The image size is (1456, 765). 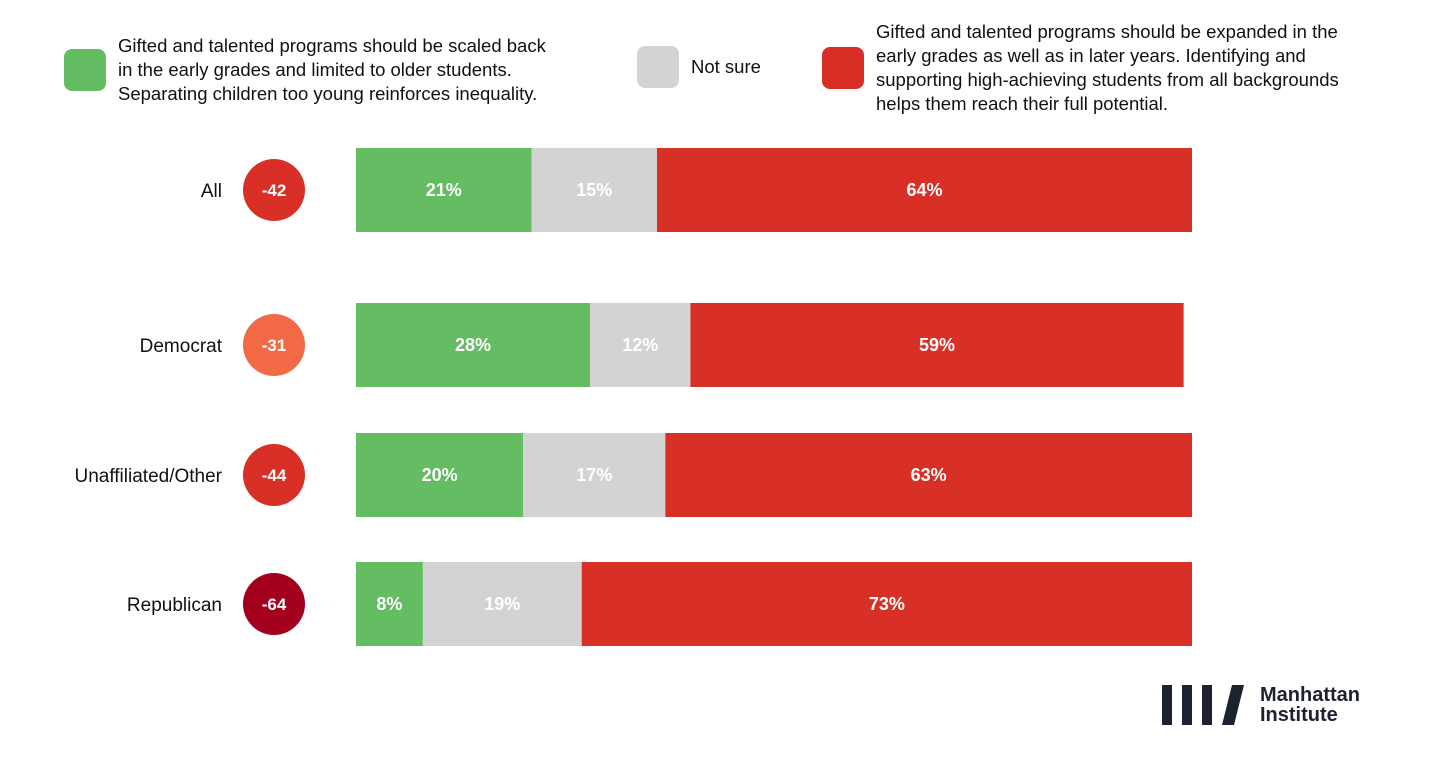 I want to click on net-score-circle-republican, so click(x=274, y=604).